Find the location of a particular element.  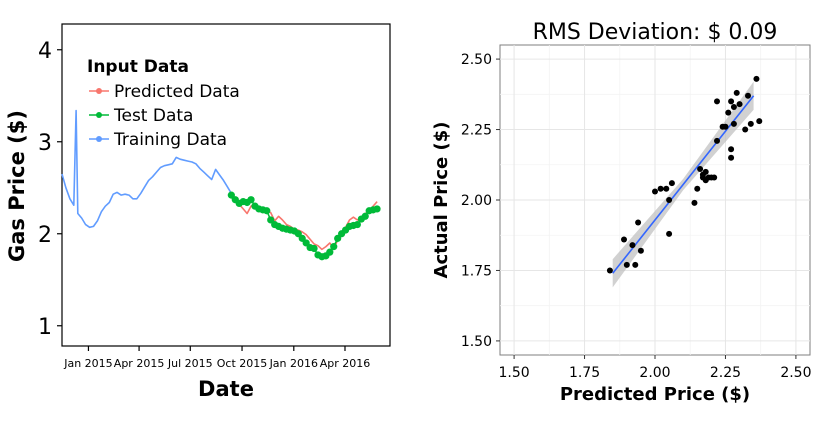

legend-entry-label: Test Data is located at coordinates (153, 116).